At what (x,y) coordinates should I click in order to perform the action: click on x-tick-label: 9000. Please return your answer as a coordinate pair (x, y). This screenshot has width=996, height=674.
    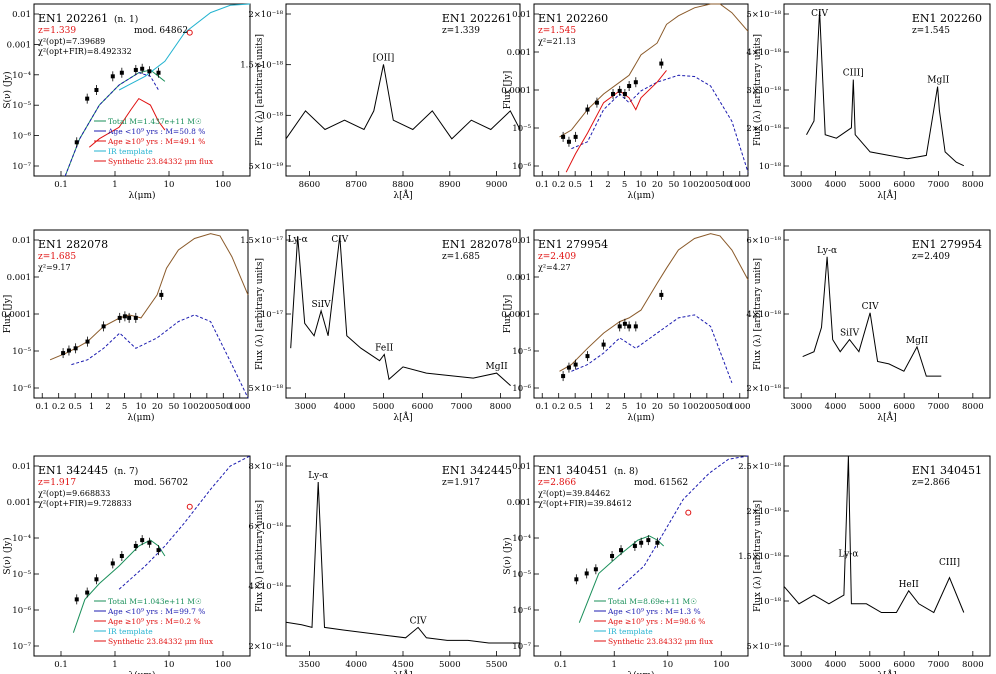
    Looking at the image, I should click on (497, 185).